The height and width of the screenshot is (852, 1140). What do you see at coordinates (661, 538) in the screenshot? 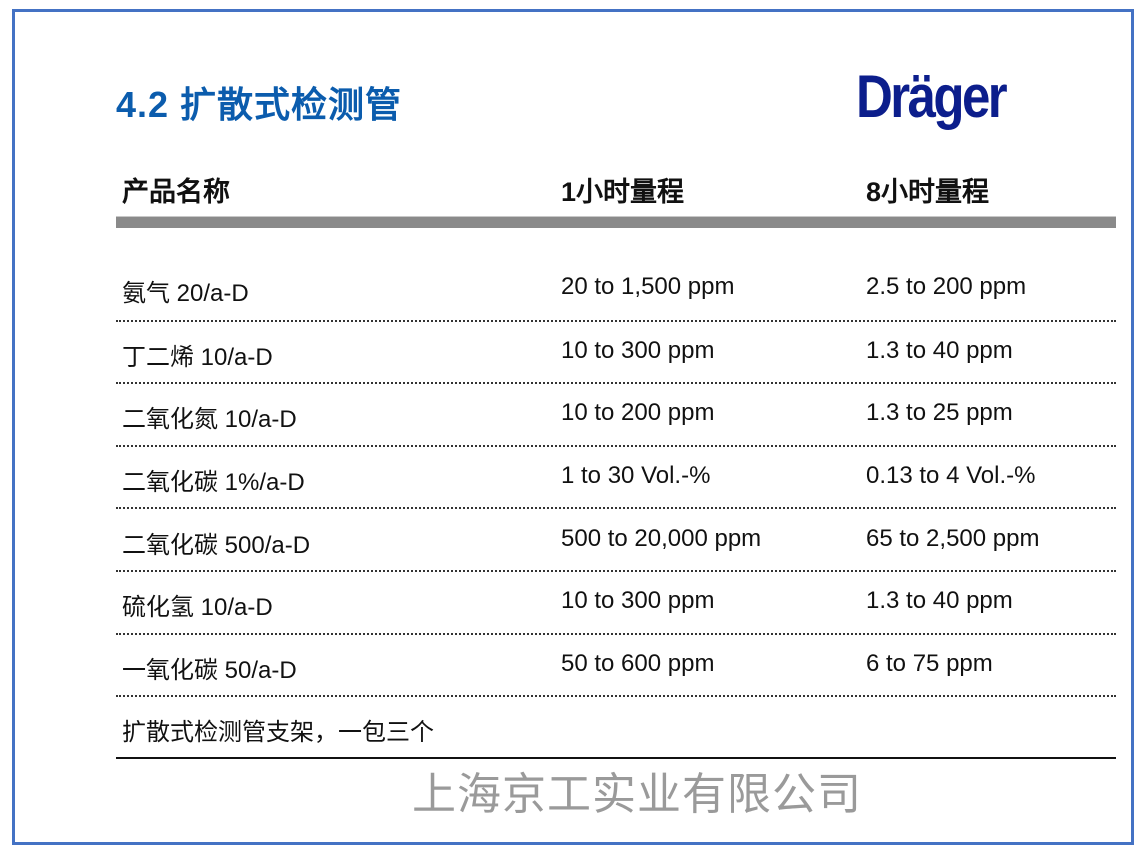
I see `cell-range-1h: 500 to 20,000 ppm` at bounding box center [661, 538].